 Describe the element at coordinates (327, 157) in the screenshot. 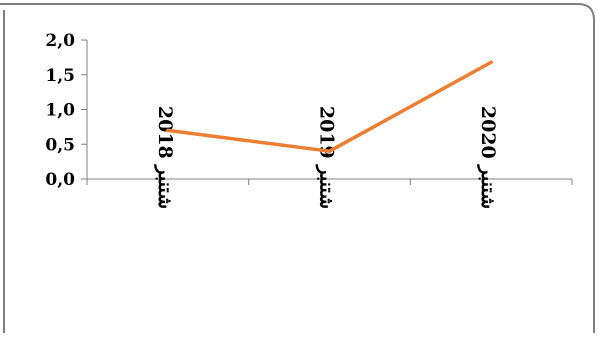

I see `x-category-label: شتنبر 2019` at that location.